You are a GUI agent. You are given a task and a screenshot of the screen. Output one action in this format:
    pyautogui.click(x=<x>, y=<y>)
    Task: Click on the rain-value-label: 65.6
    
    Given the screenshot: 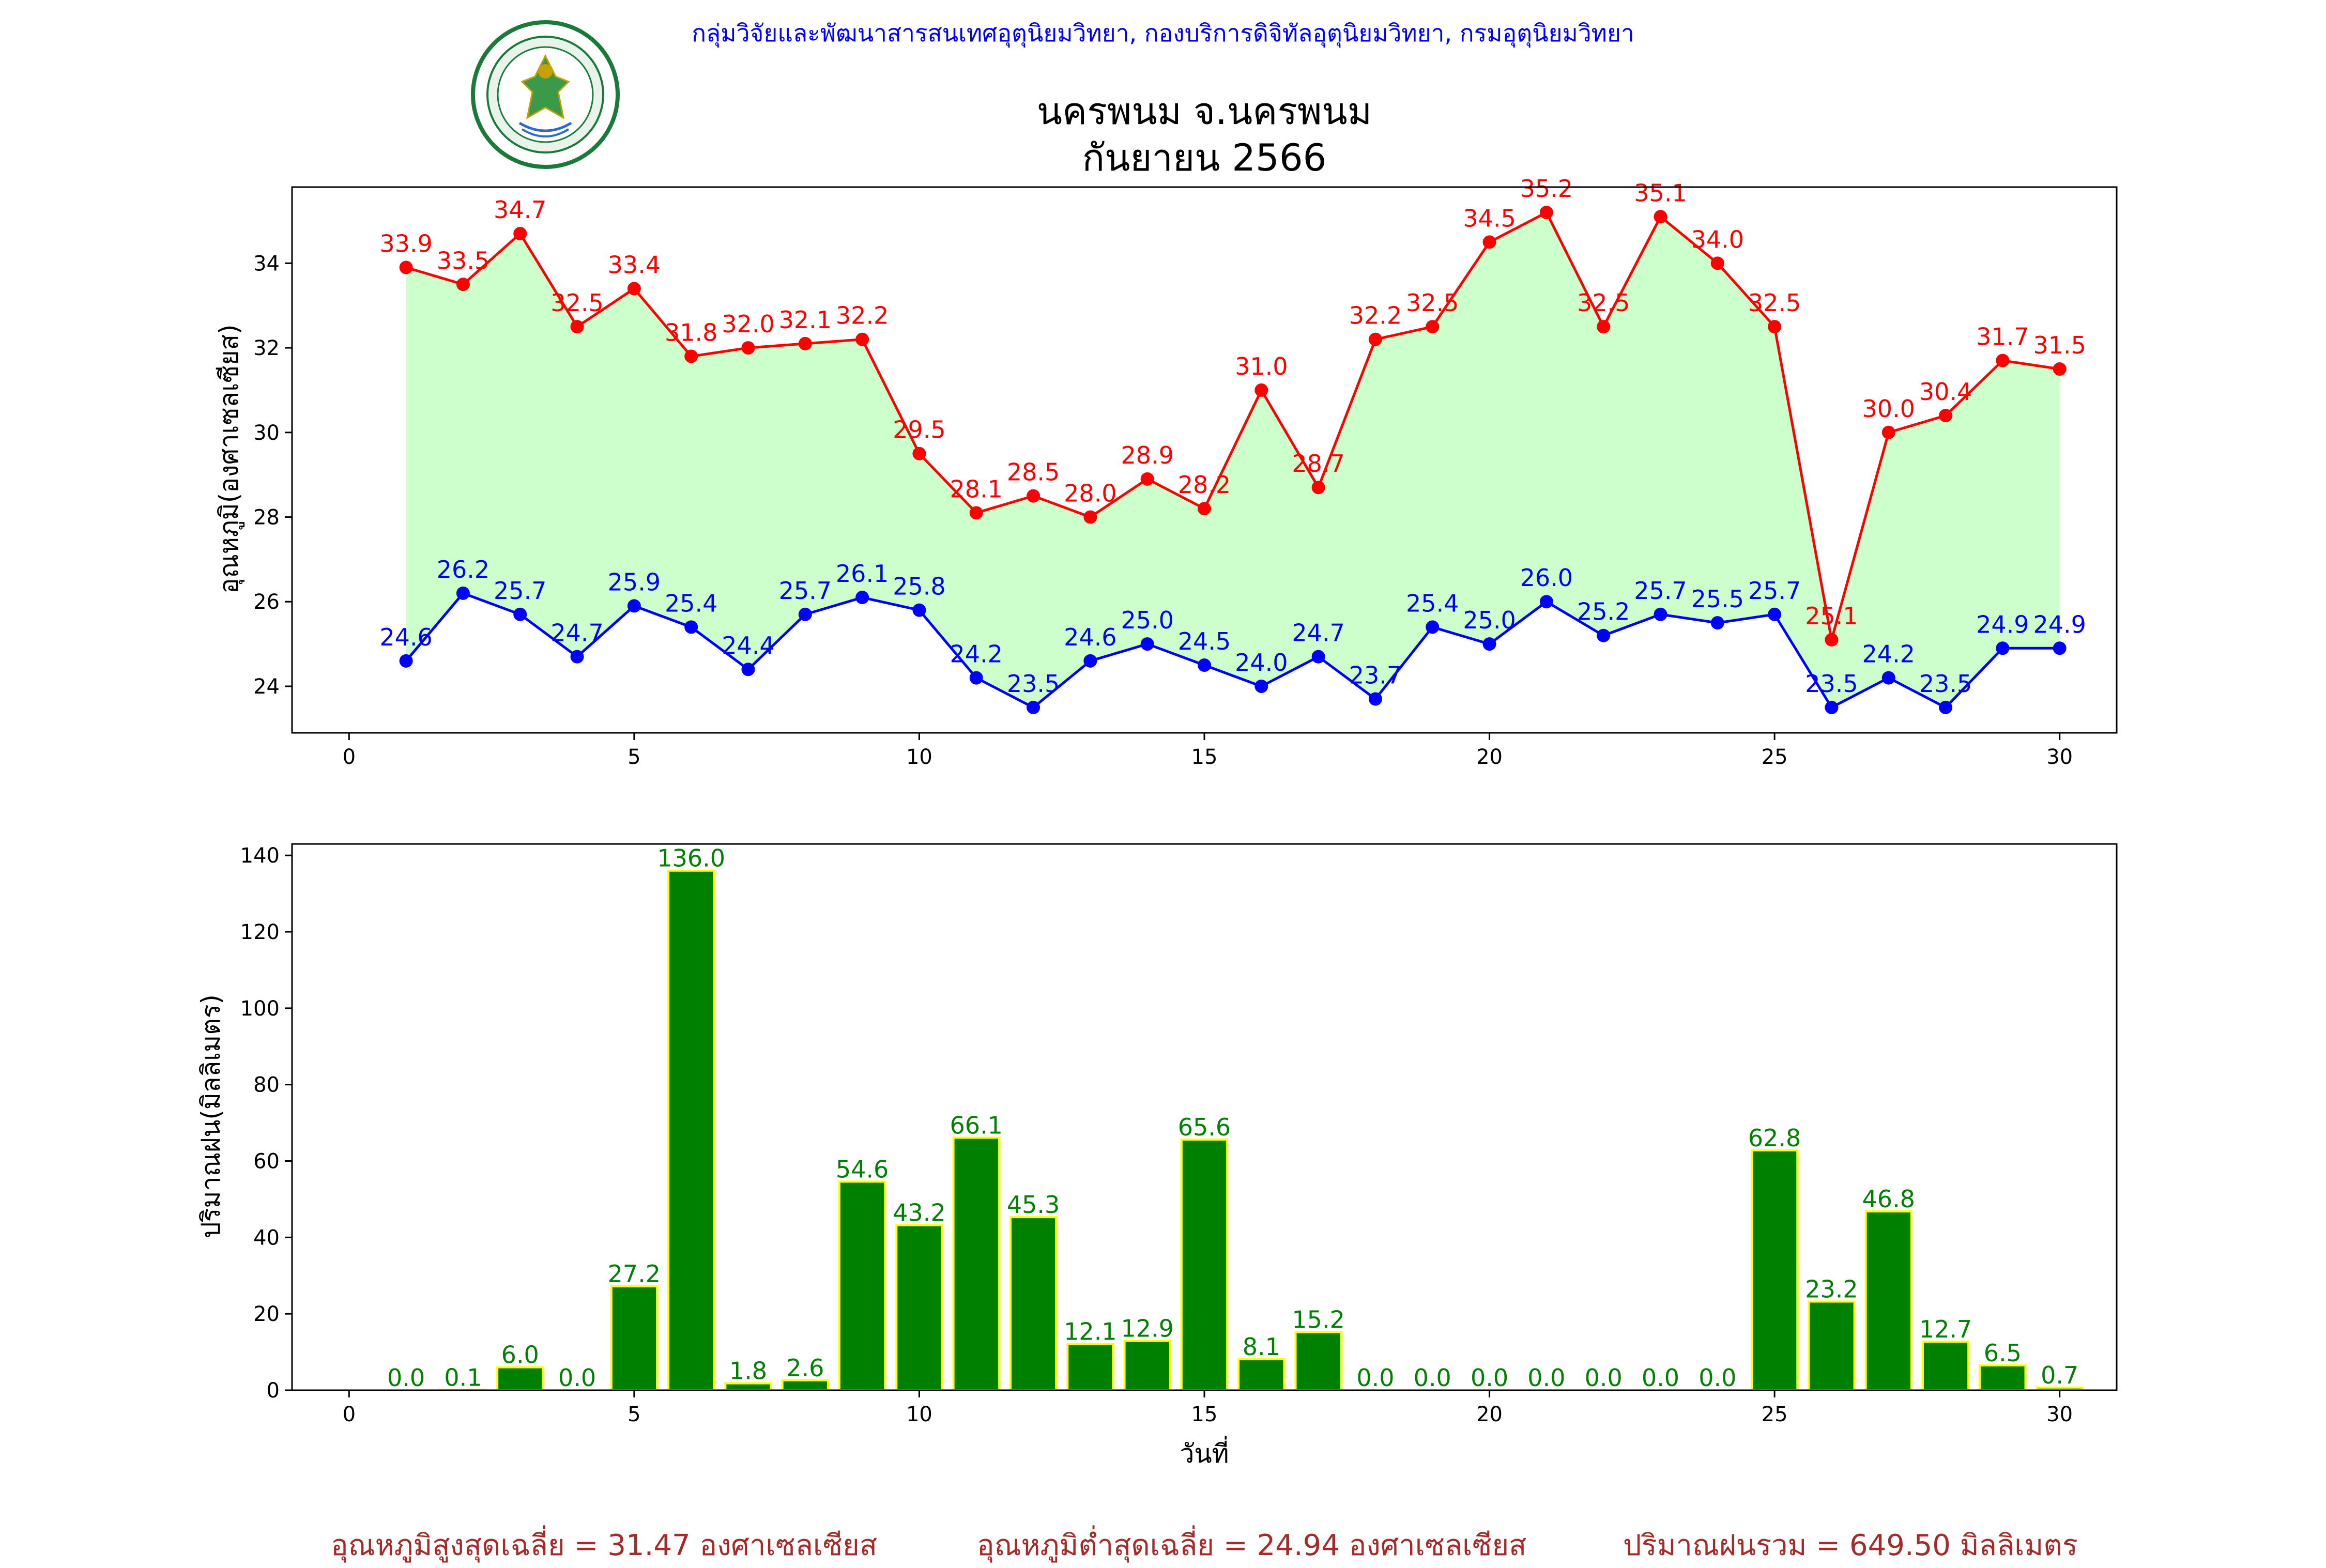 What is the action you would take?
    pyautogui.click(x=1204, y=1127)
    